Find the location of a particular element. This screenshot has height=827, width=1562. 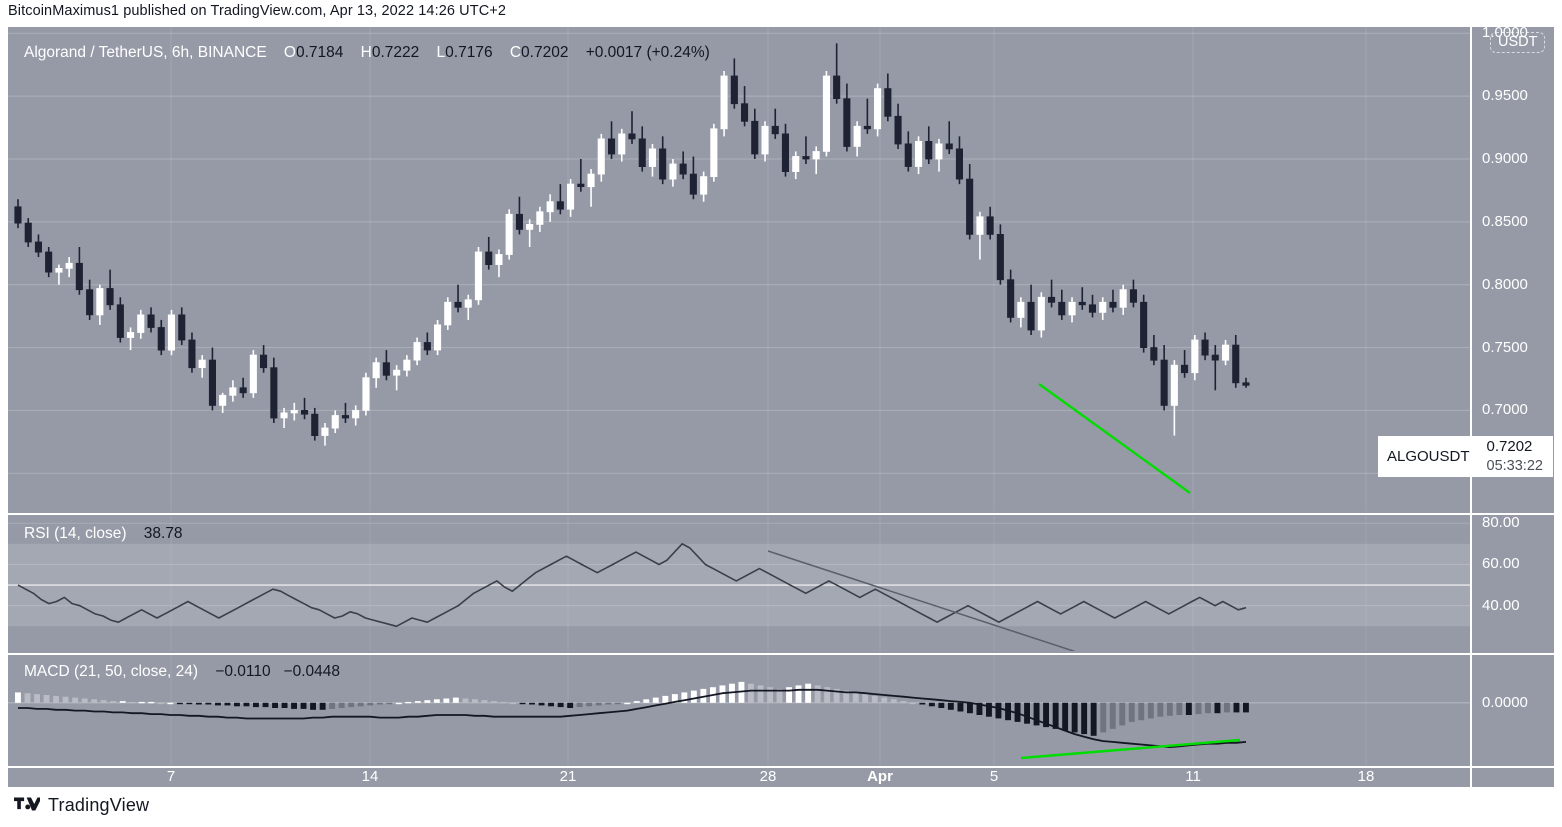

pane-separator-macd-time is located at coordinates (781, 767).